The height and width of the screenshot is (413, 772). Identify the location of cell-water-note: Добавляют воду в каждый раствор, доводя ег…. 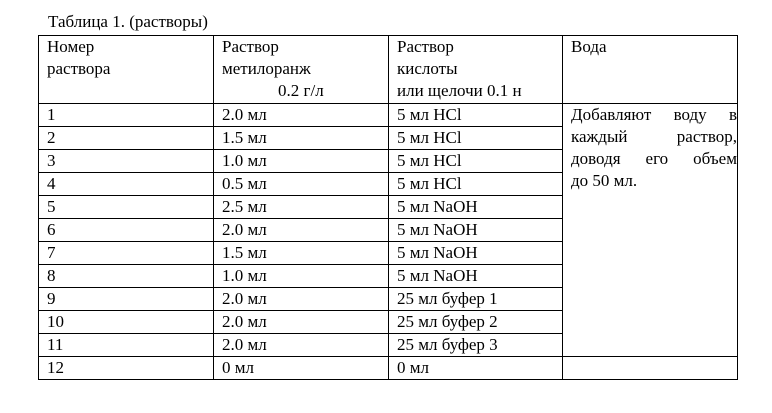
(650, 230).